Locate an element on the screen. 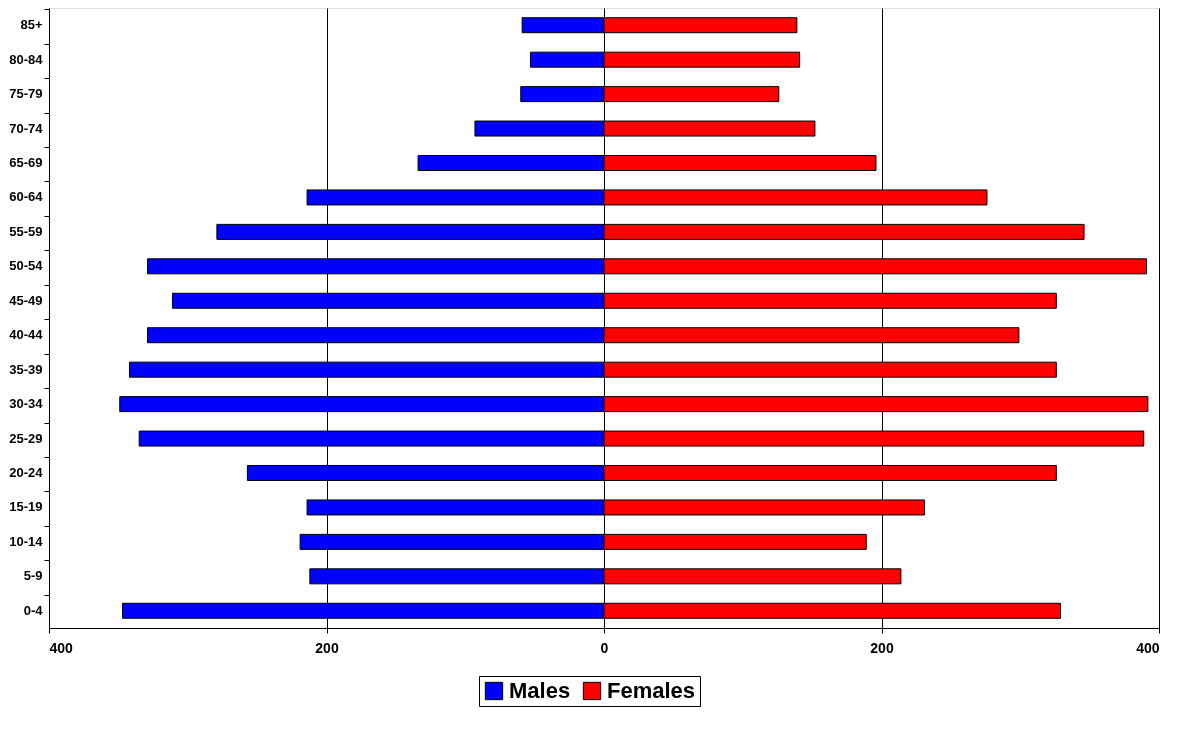  y-tick-label: 35-39 is located at coordinates (26, 369).